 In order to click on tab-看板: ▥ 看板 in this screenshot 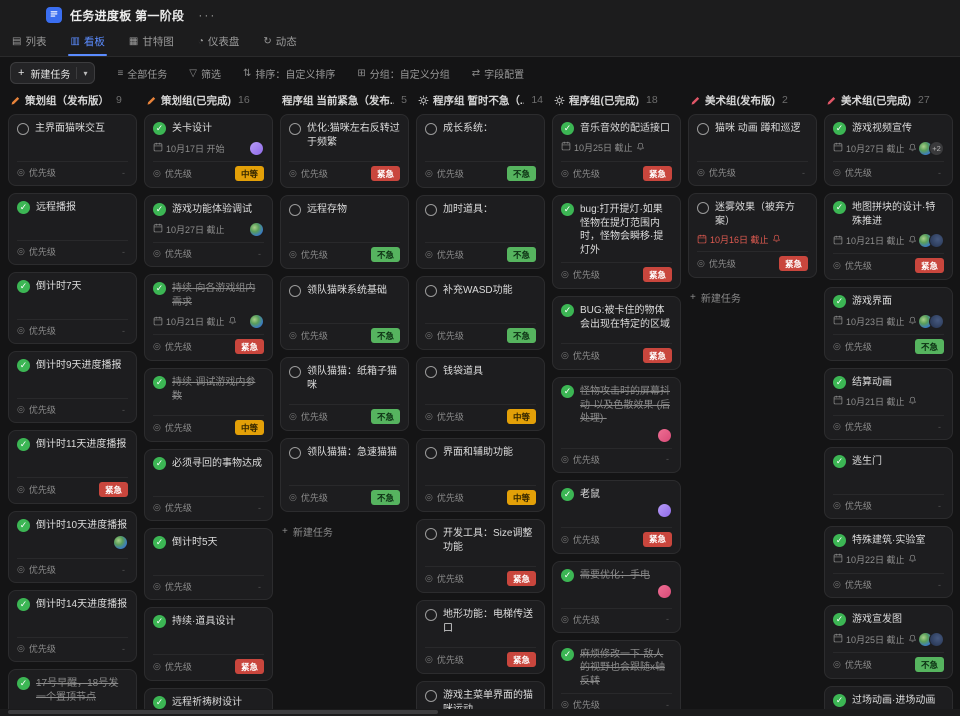, I will do `click(88, 45)`.